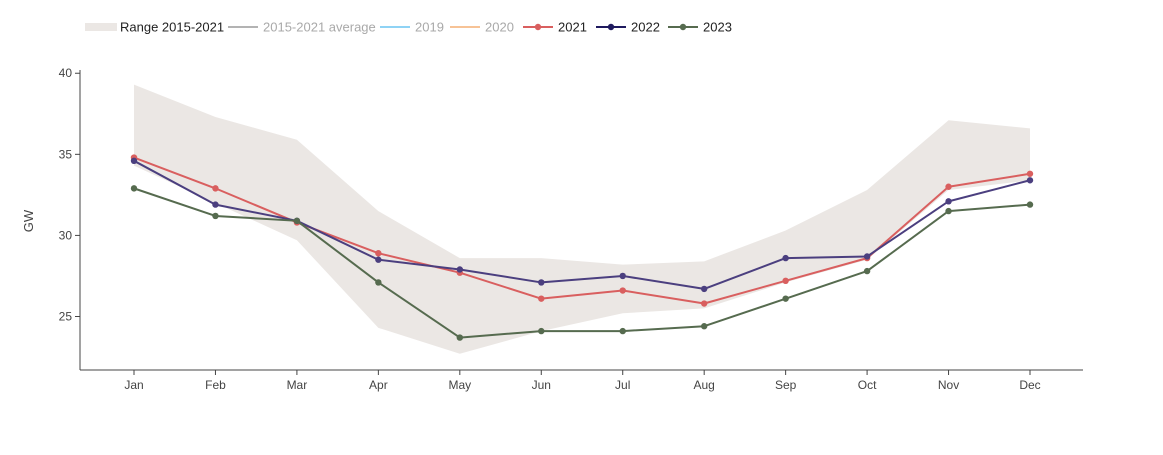 This screenshot has height=455, width=1163. Describe the element at coordinates (66, 154) in the screenshot. I see `y-tick-label: 35` at that location.